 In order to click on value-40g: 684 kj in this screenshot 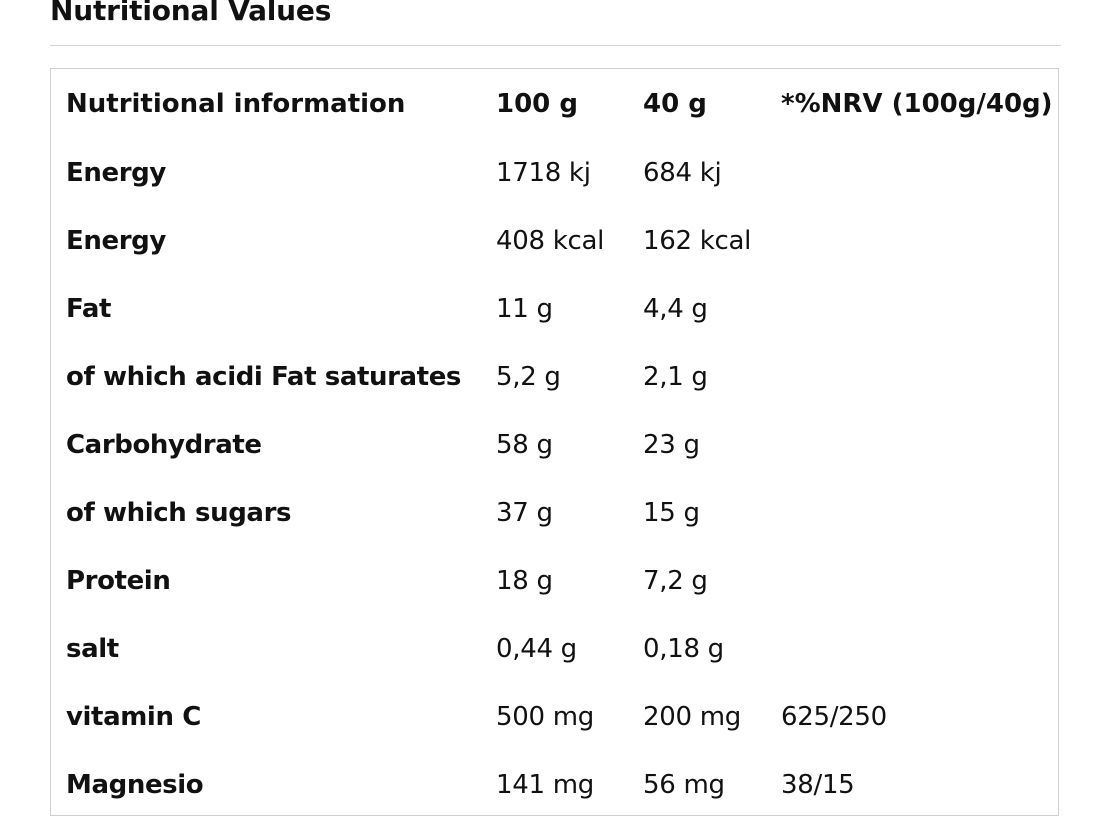, I will do `click(682, 173)`.